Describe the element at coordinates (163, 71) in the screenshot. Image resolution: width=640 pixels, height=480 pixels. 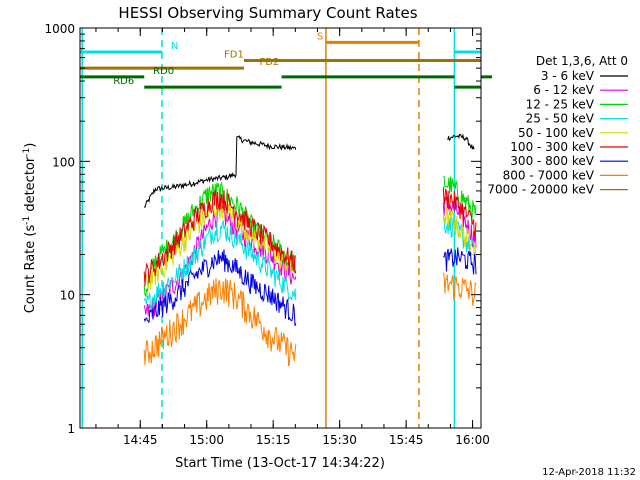
I see `status-label-rd0: RD0` at that location.